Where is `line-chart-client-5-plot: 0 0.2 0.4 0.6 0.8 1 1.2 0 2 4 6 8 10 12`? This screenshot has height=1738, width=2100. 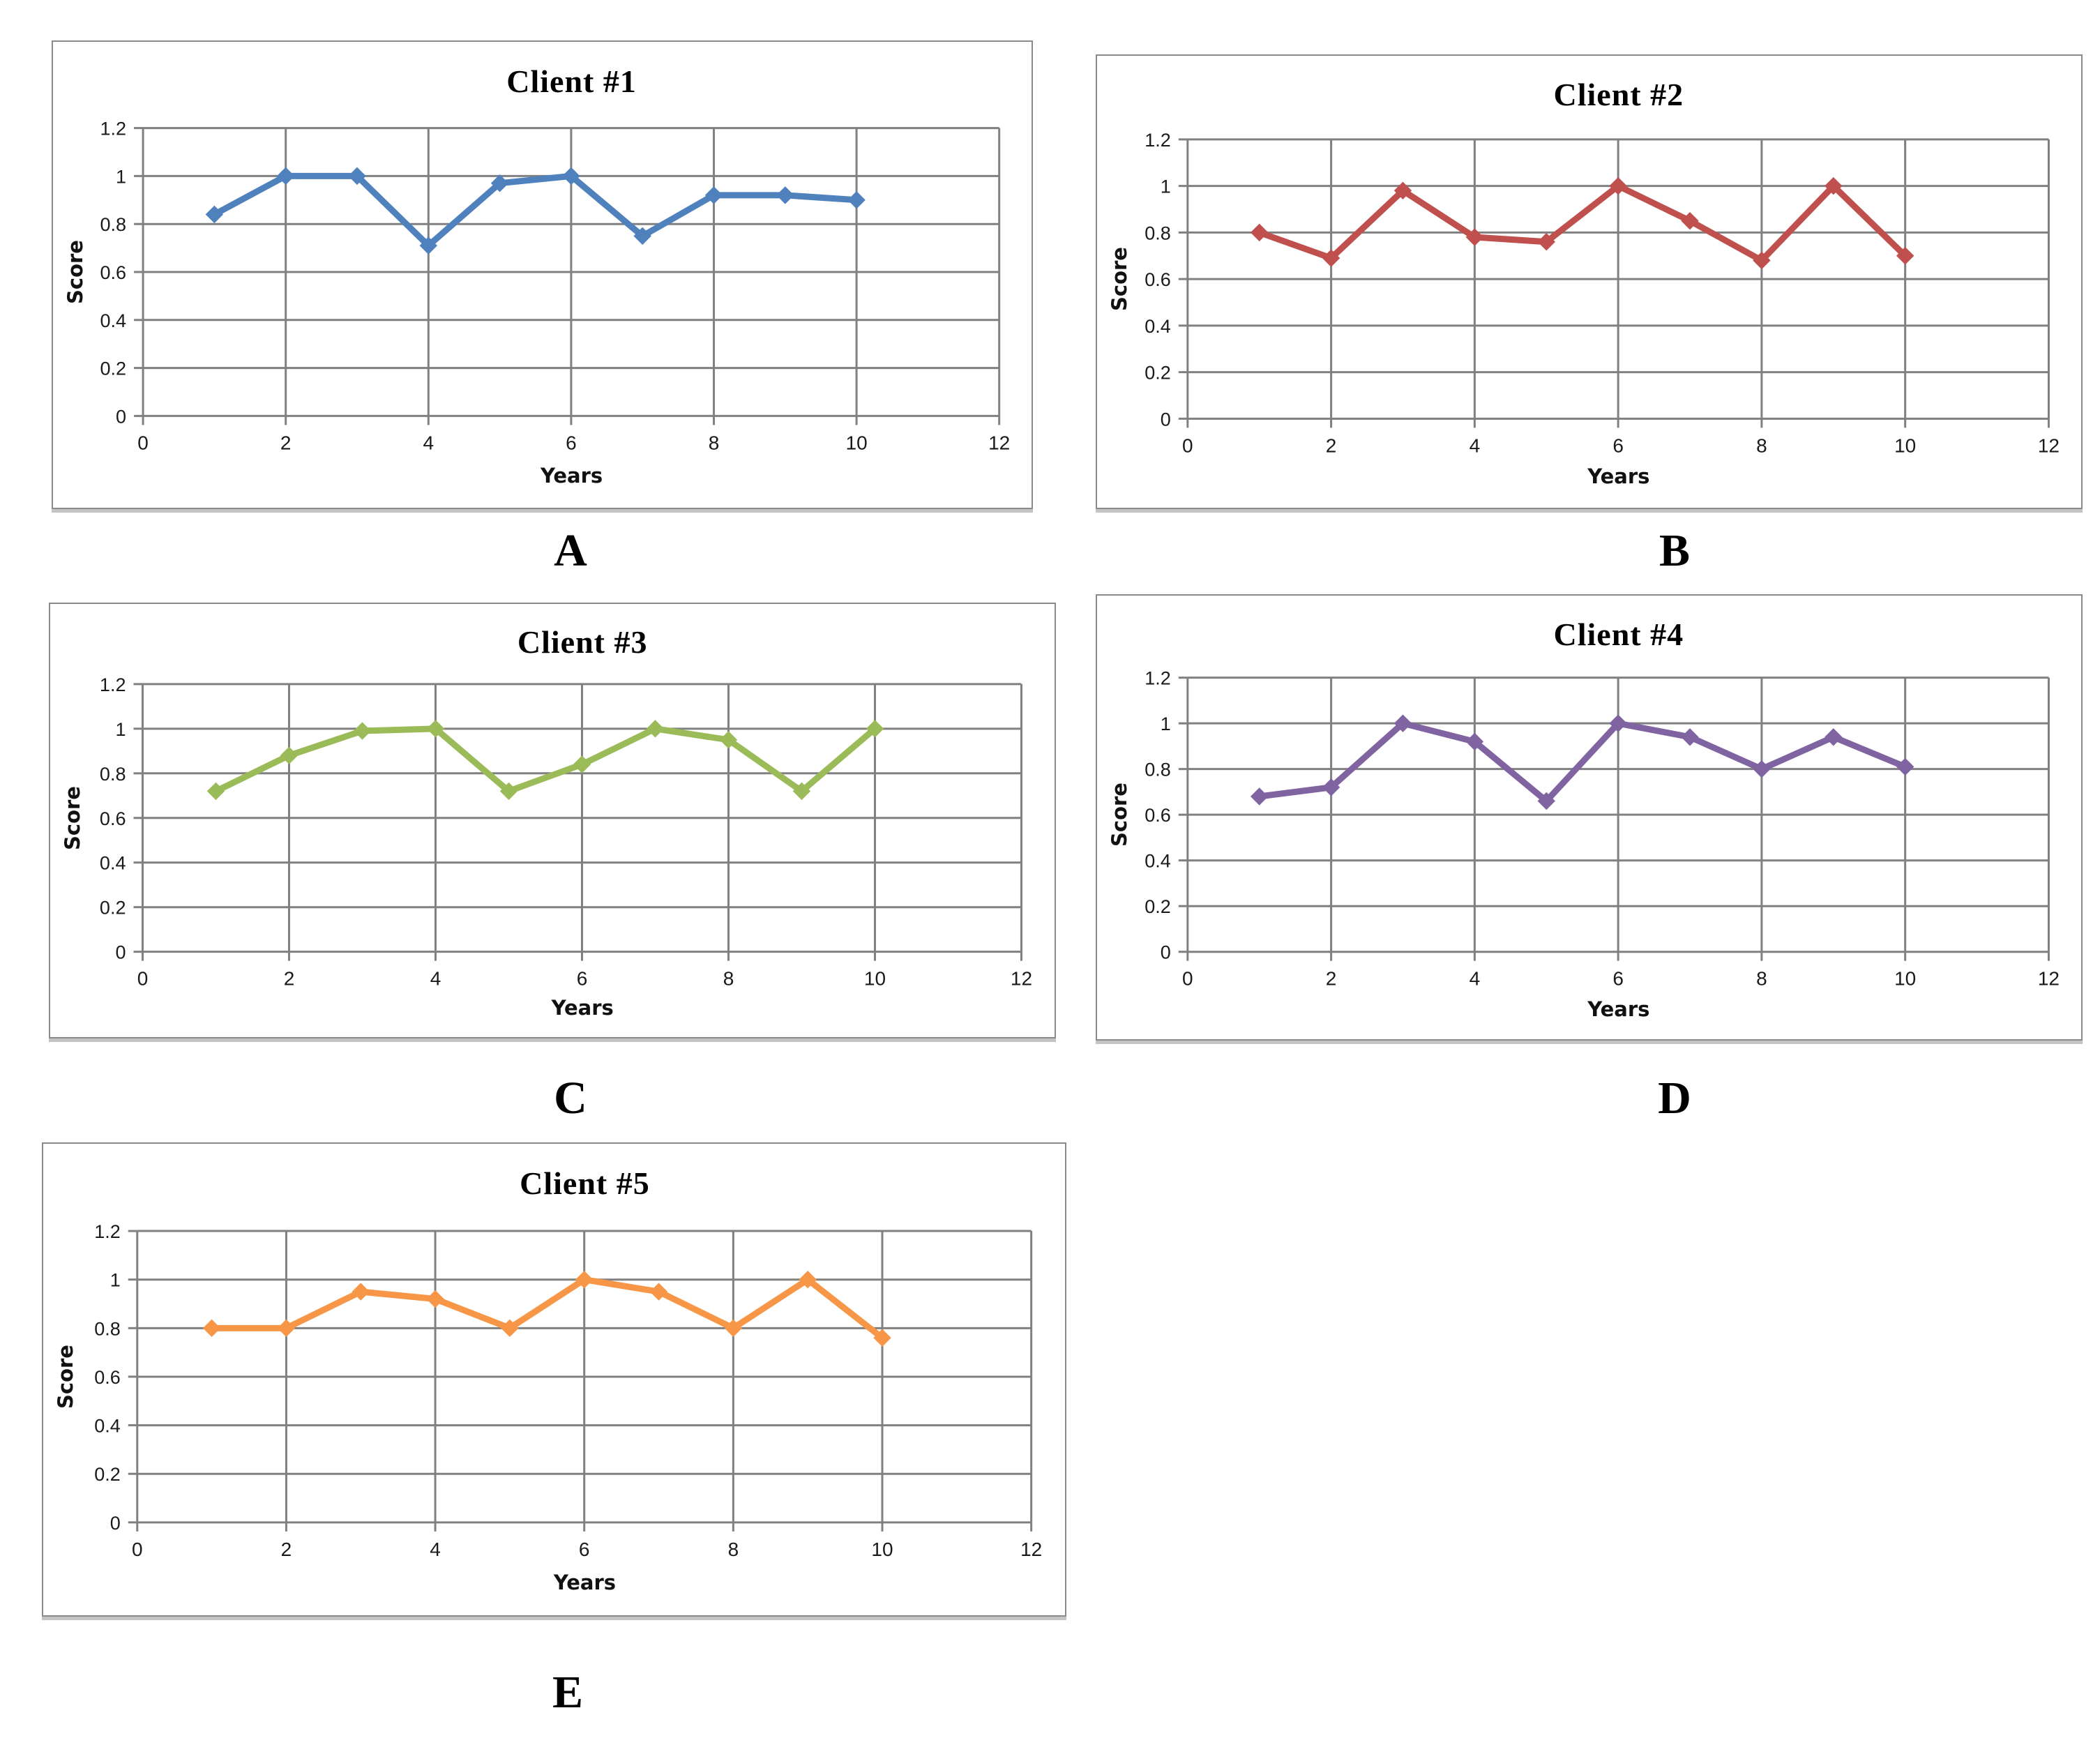 line-chart-client-5-plot: 0 0.2 0.4 0.6 0.8 1 1.2 0 2 4 6 8 10 12 is located at coordinates (568, 1390).